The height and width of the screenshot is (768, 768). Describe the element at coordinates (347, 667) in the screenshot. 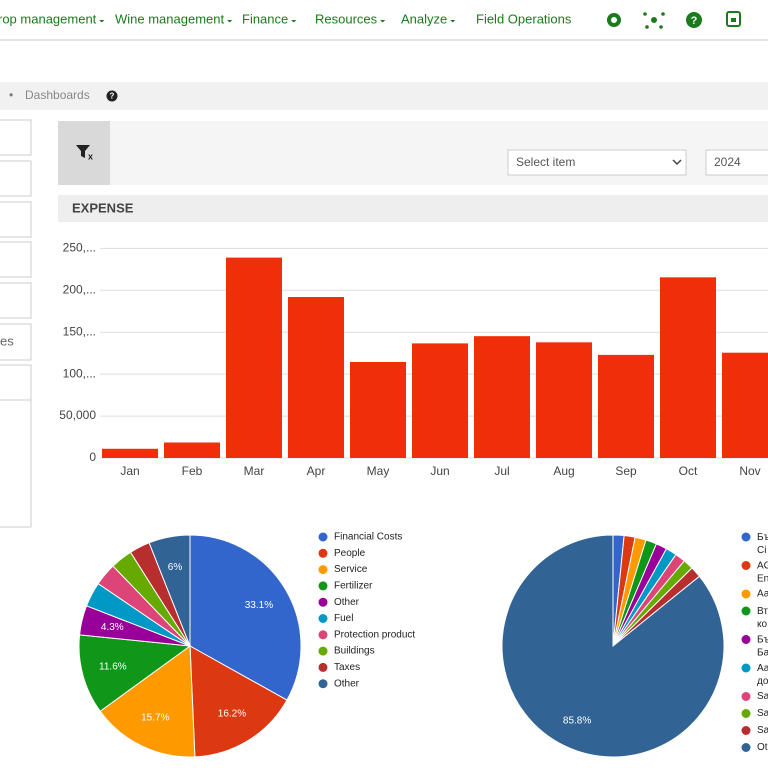

I see `legend-label: Taxes` at that location.